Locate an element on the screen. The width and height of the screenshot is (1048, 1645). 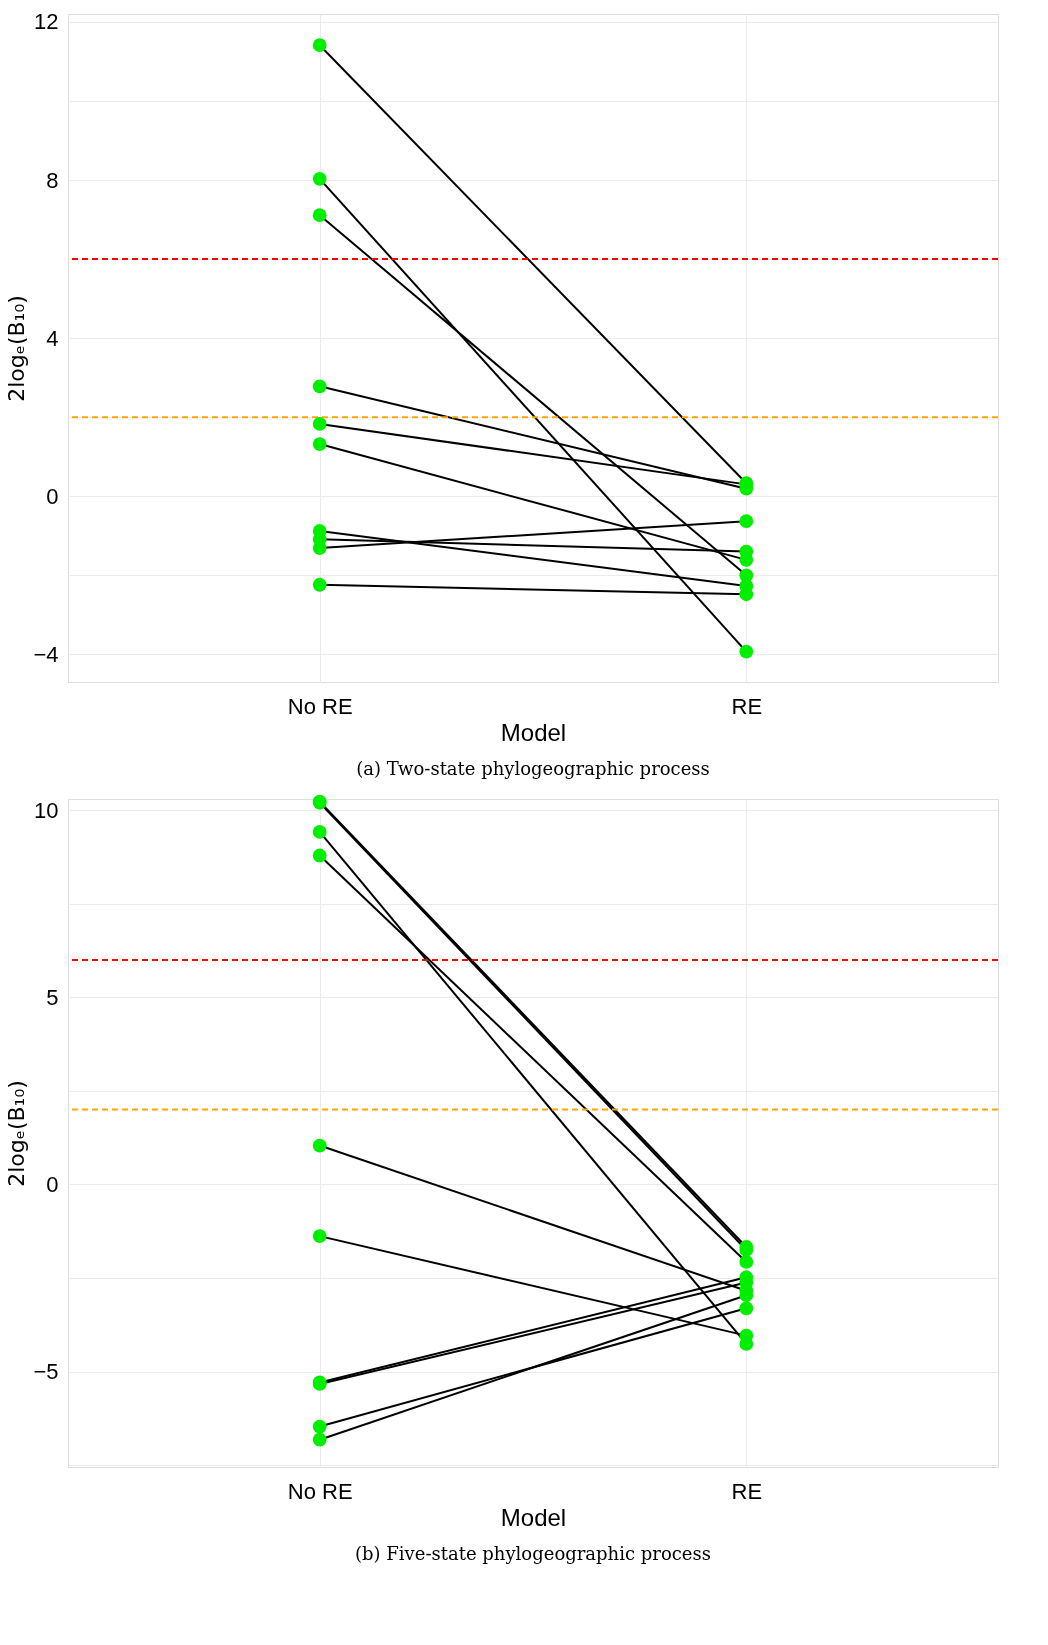
y-tick-label: 4 is located at coordinates (52, 338).